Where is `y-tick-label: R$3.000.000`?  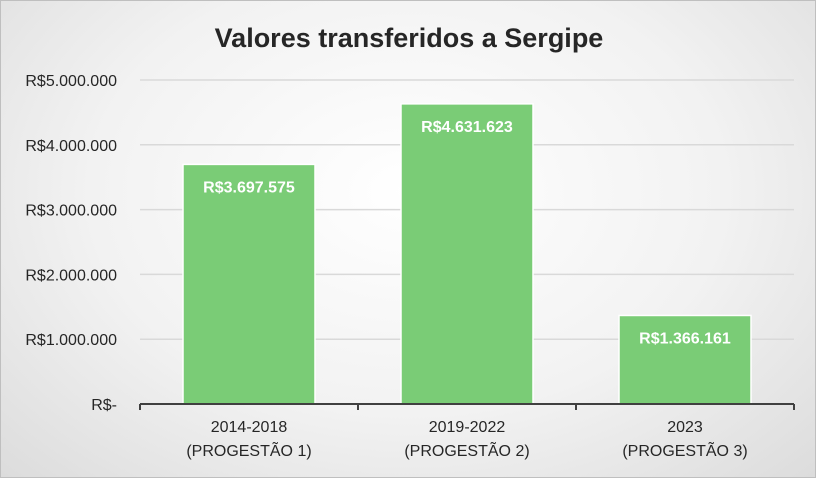
y-tick-label: R$3.000.000 is located at coordinates (71, 211).